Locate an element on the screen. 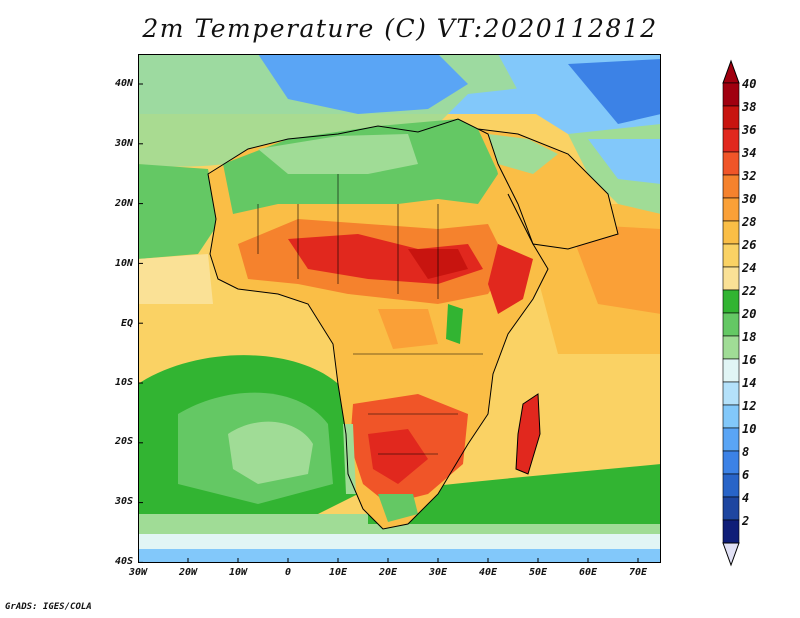 Image resolution: width=800 pixels, height=618 pixels. lat-tick-10s: 10S is located at coordinates (123, 382).